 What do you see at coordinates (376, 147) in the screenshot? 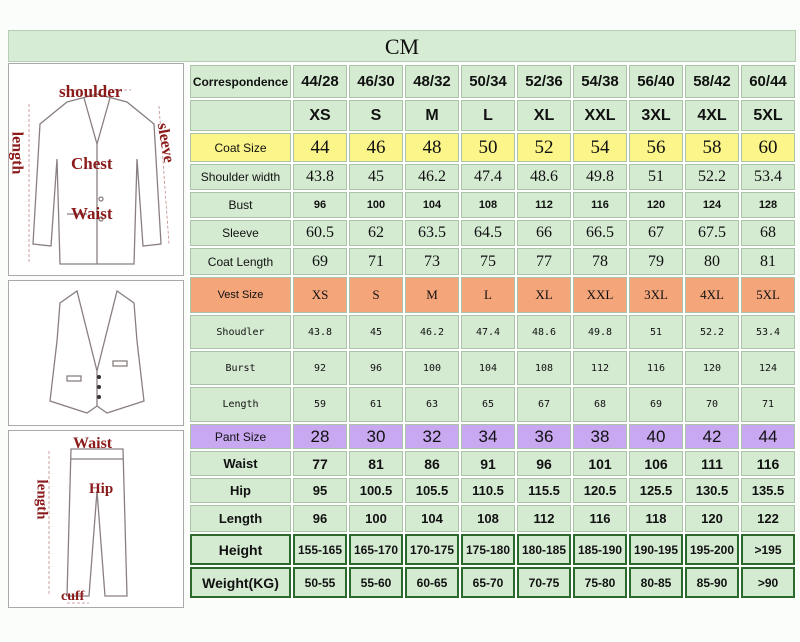
I see `coat-size-cell: 46` at bounding box center [376, 147].